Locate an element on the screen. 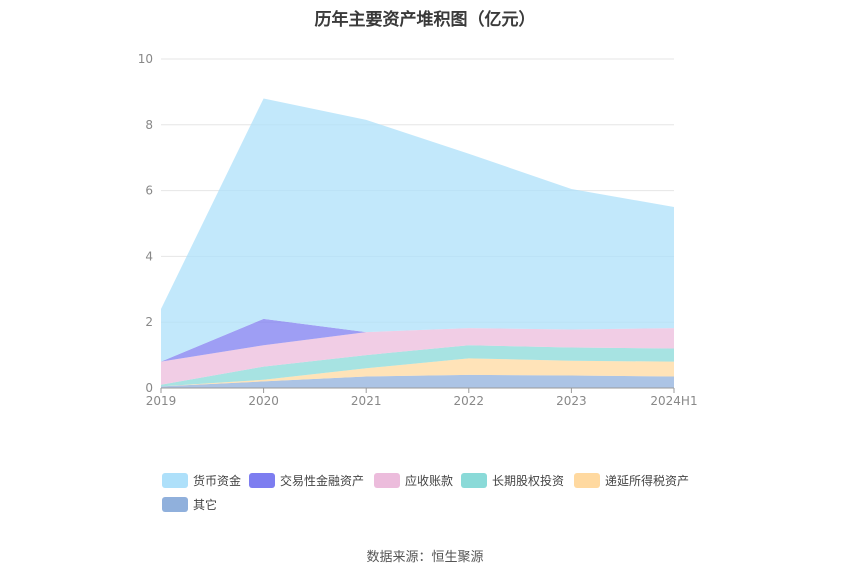 Image resolution: width=850 pixels, height=575 pixels. x-tick-label: 2020 is located at coordinates (263, 401).